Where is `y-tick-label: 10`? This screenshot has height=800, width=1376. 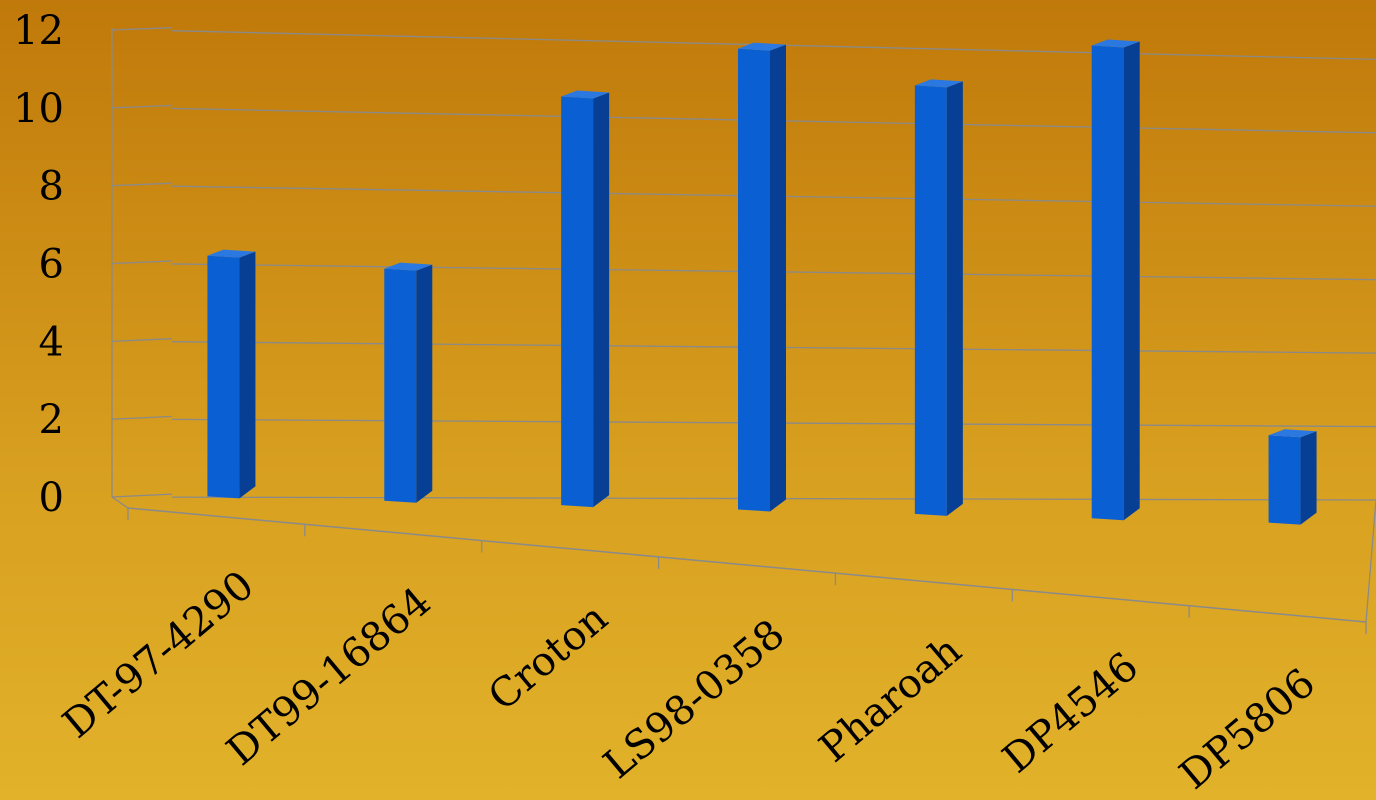
y-tick-label: 10 is located at coordinates (38, 109).